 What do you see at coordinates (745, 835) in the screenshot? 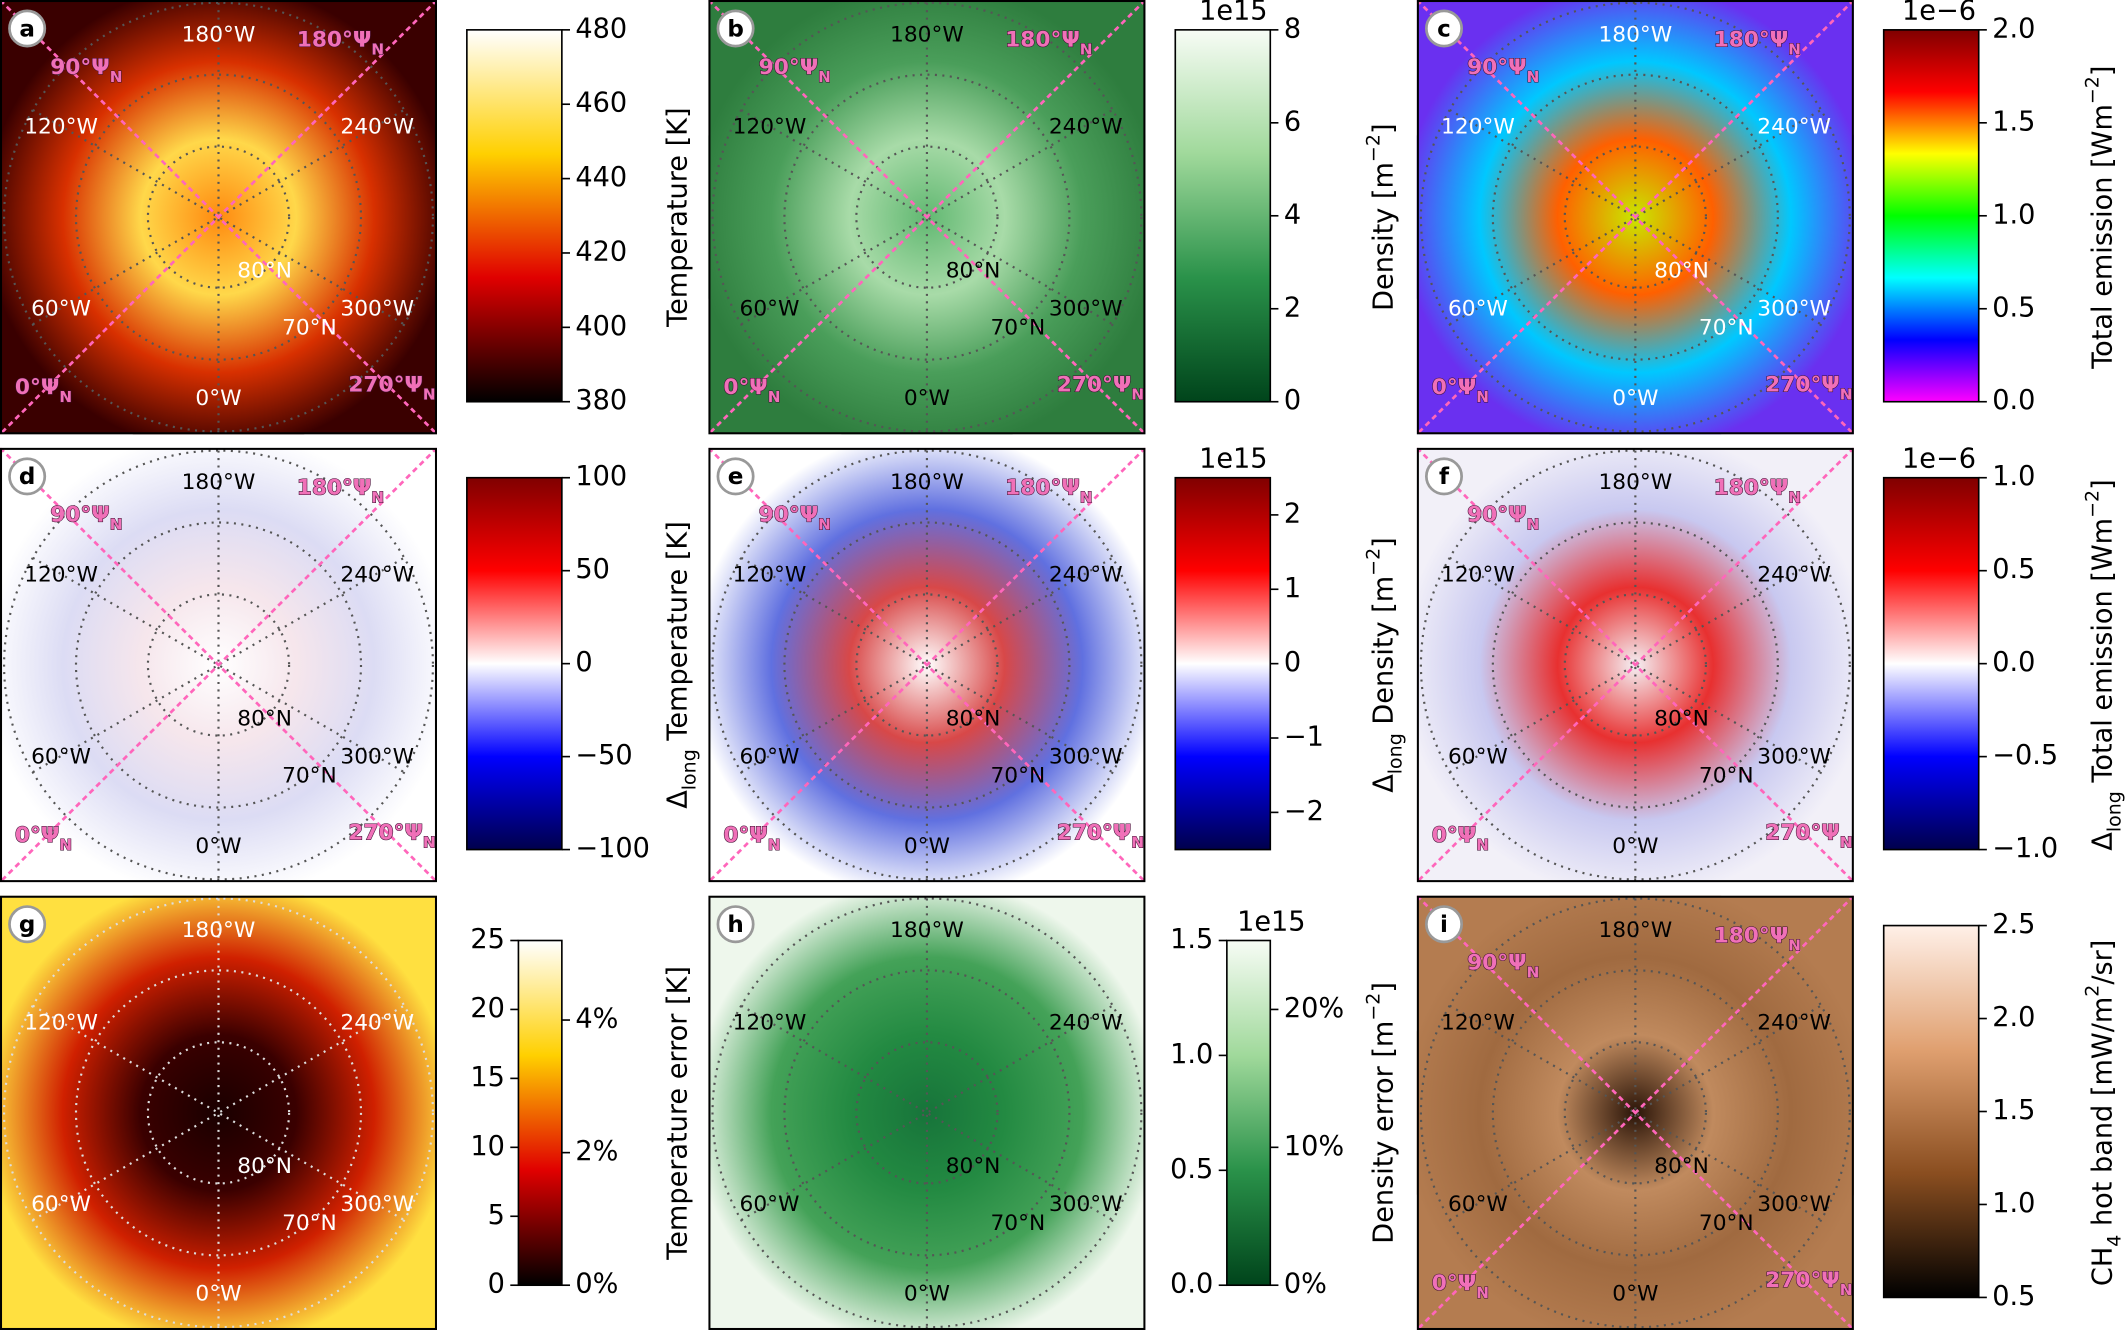
I see `magnetic-label-part: 0°Ψ` at bounding box center [745, 835].